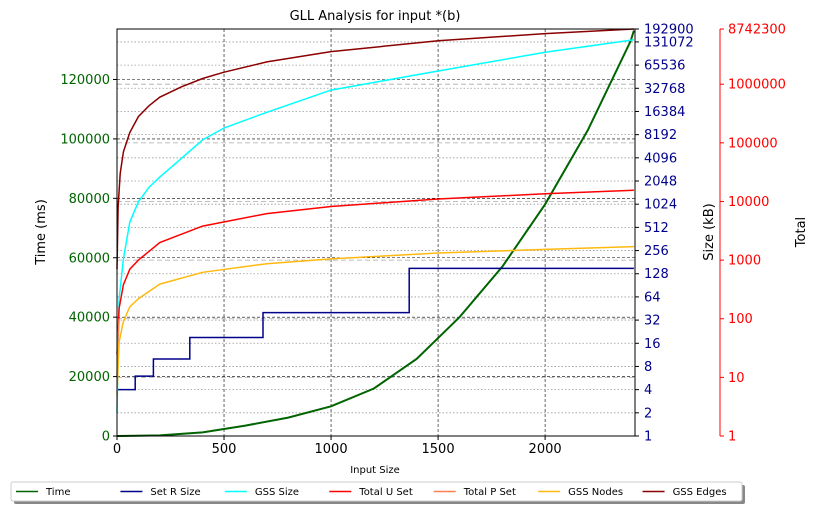 The height and width of the screenshot is (511, 819). What do you see at coordinates (595, 492) in the screenshot?
I see `legend-label: GSS Nodes` at bounding box center [595, 492].